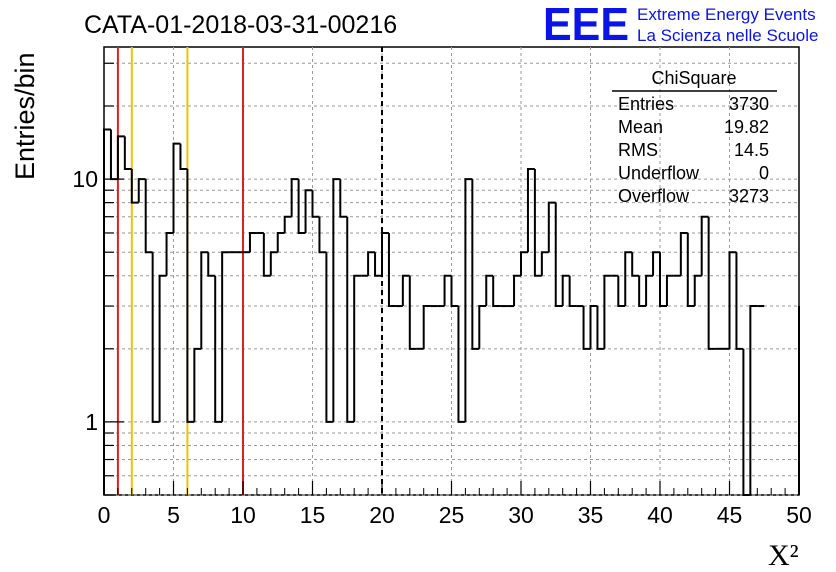 Image resolution: width=836 pixels, height=572 pixels. What do you see at coordinates (654, 196) in the screenshot?
I see `stats-label: Overflow` at bounding box center [654, 196].